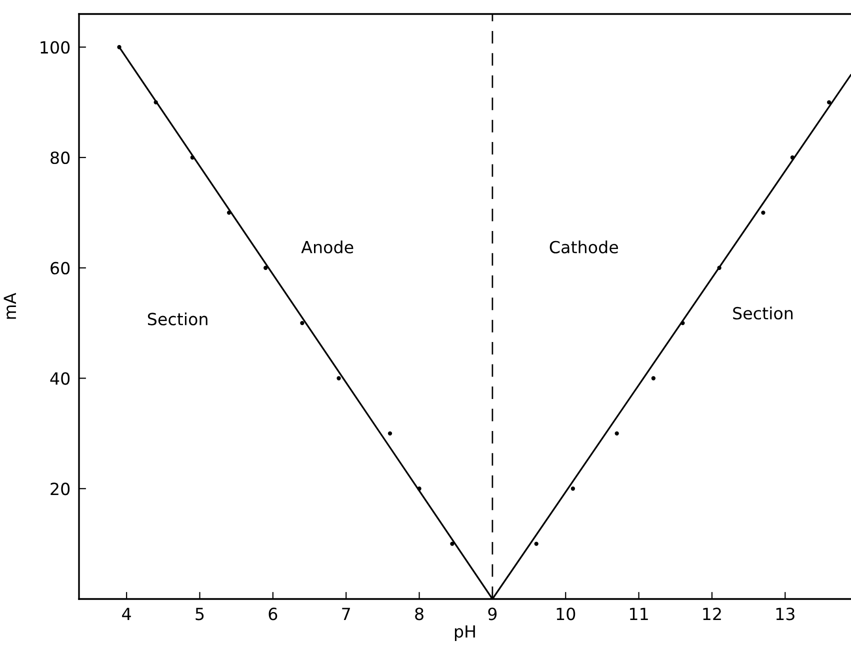  Describe the element at coordinates (60, 378) in the screenshot. I see `y-tick-label: 40` at that location.